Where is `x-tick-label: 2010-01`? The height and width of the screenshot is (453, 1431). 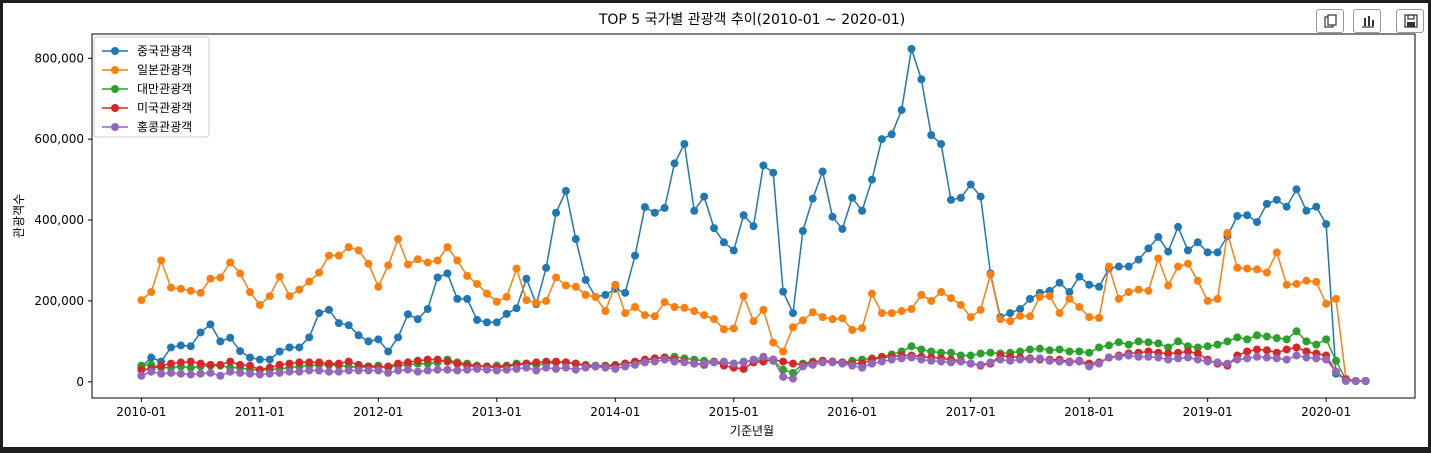
x-tick-label: 2010-01 is located at coordinates (141, 412).